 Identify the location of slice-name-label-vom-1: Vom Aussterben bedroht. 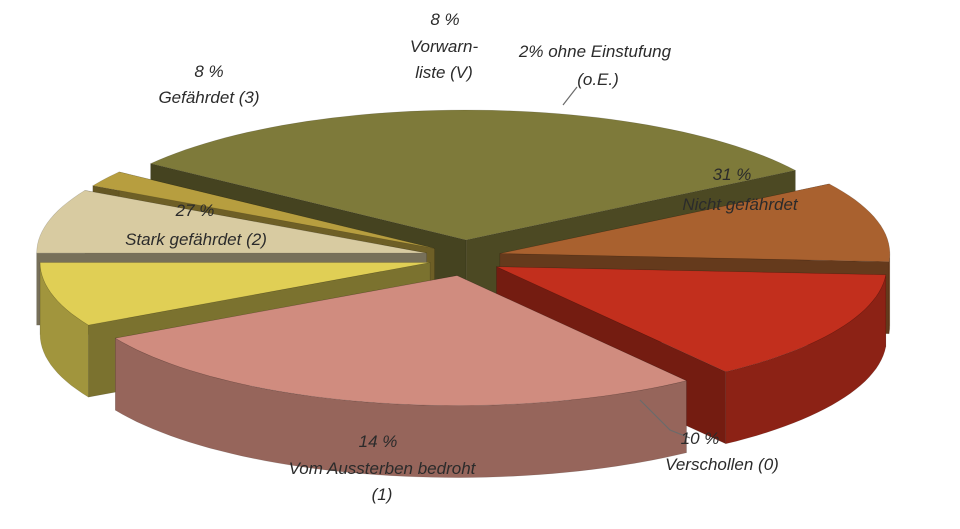
(383, 468).